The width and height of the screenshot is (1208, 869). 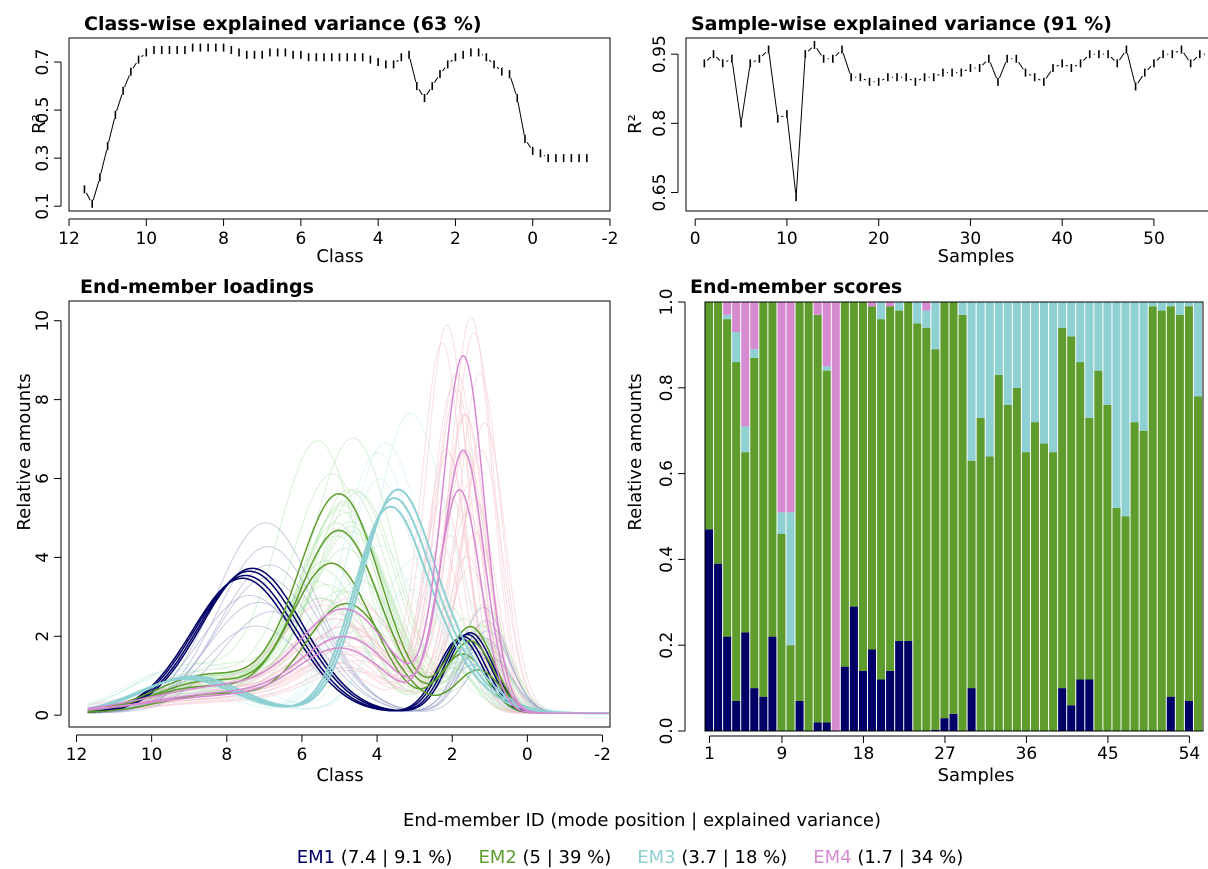 I want to click on legend-em4-detail: (1.7 | 34 %), so click(x=908, y=857).